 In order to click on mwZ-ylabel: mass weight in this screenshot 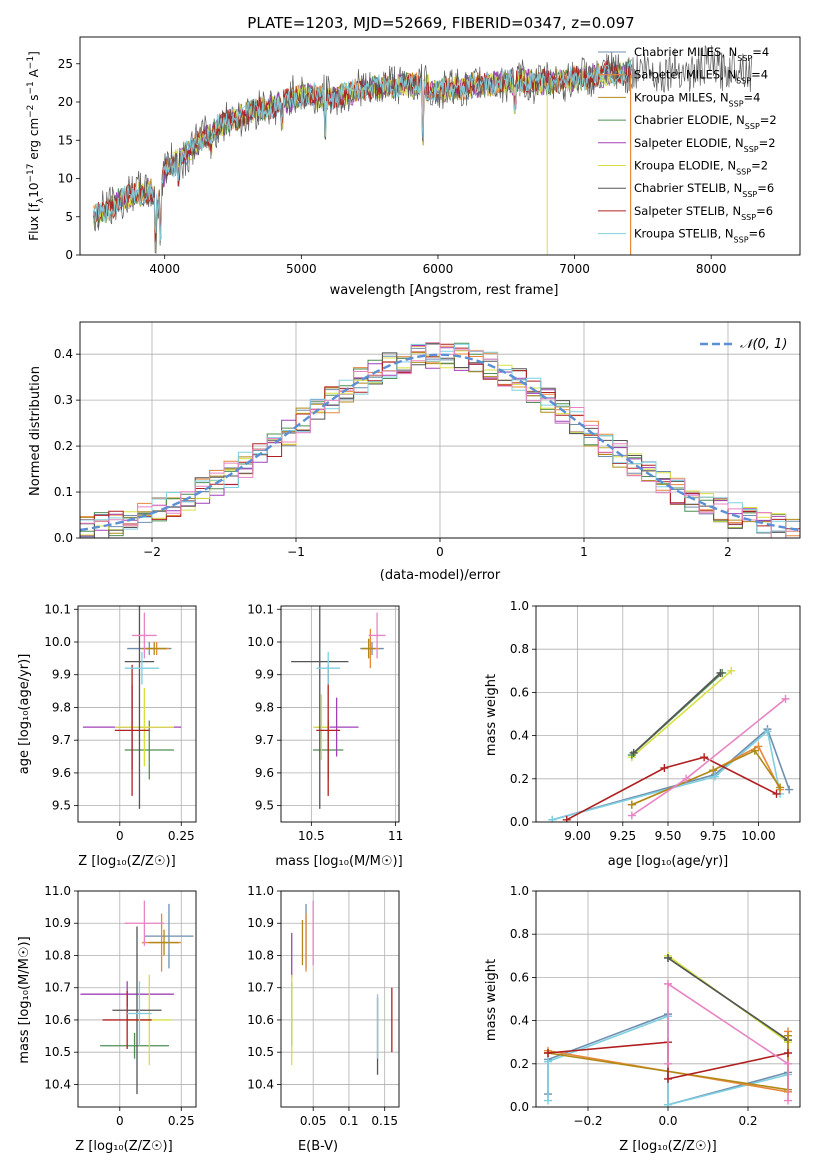, I will do `click(491, 1000)`.